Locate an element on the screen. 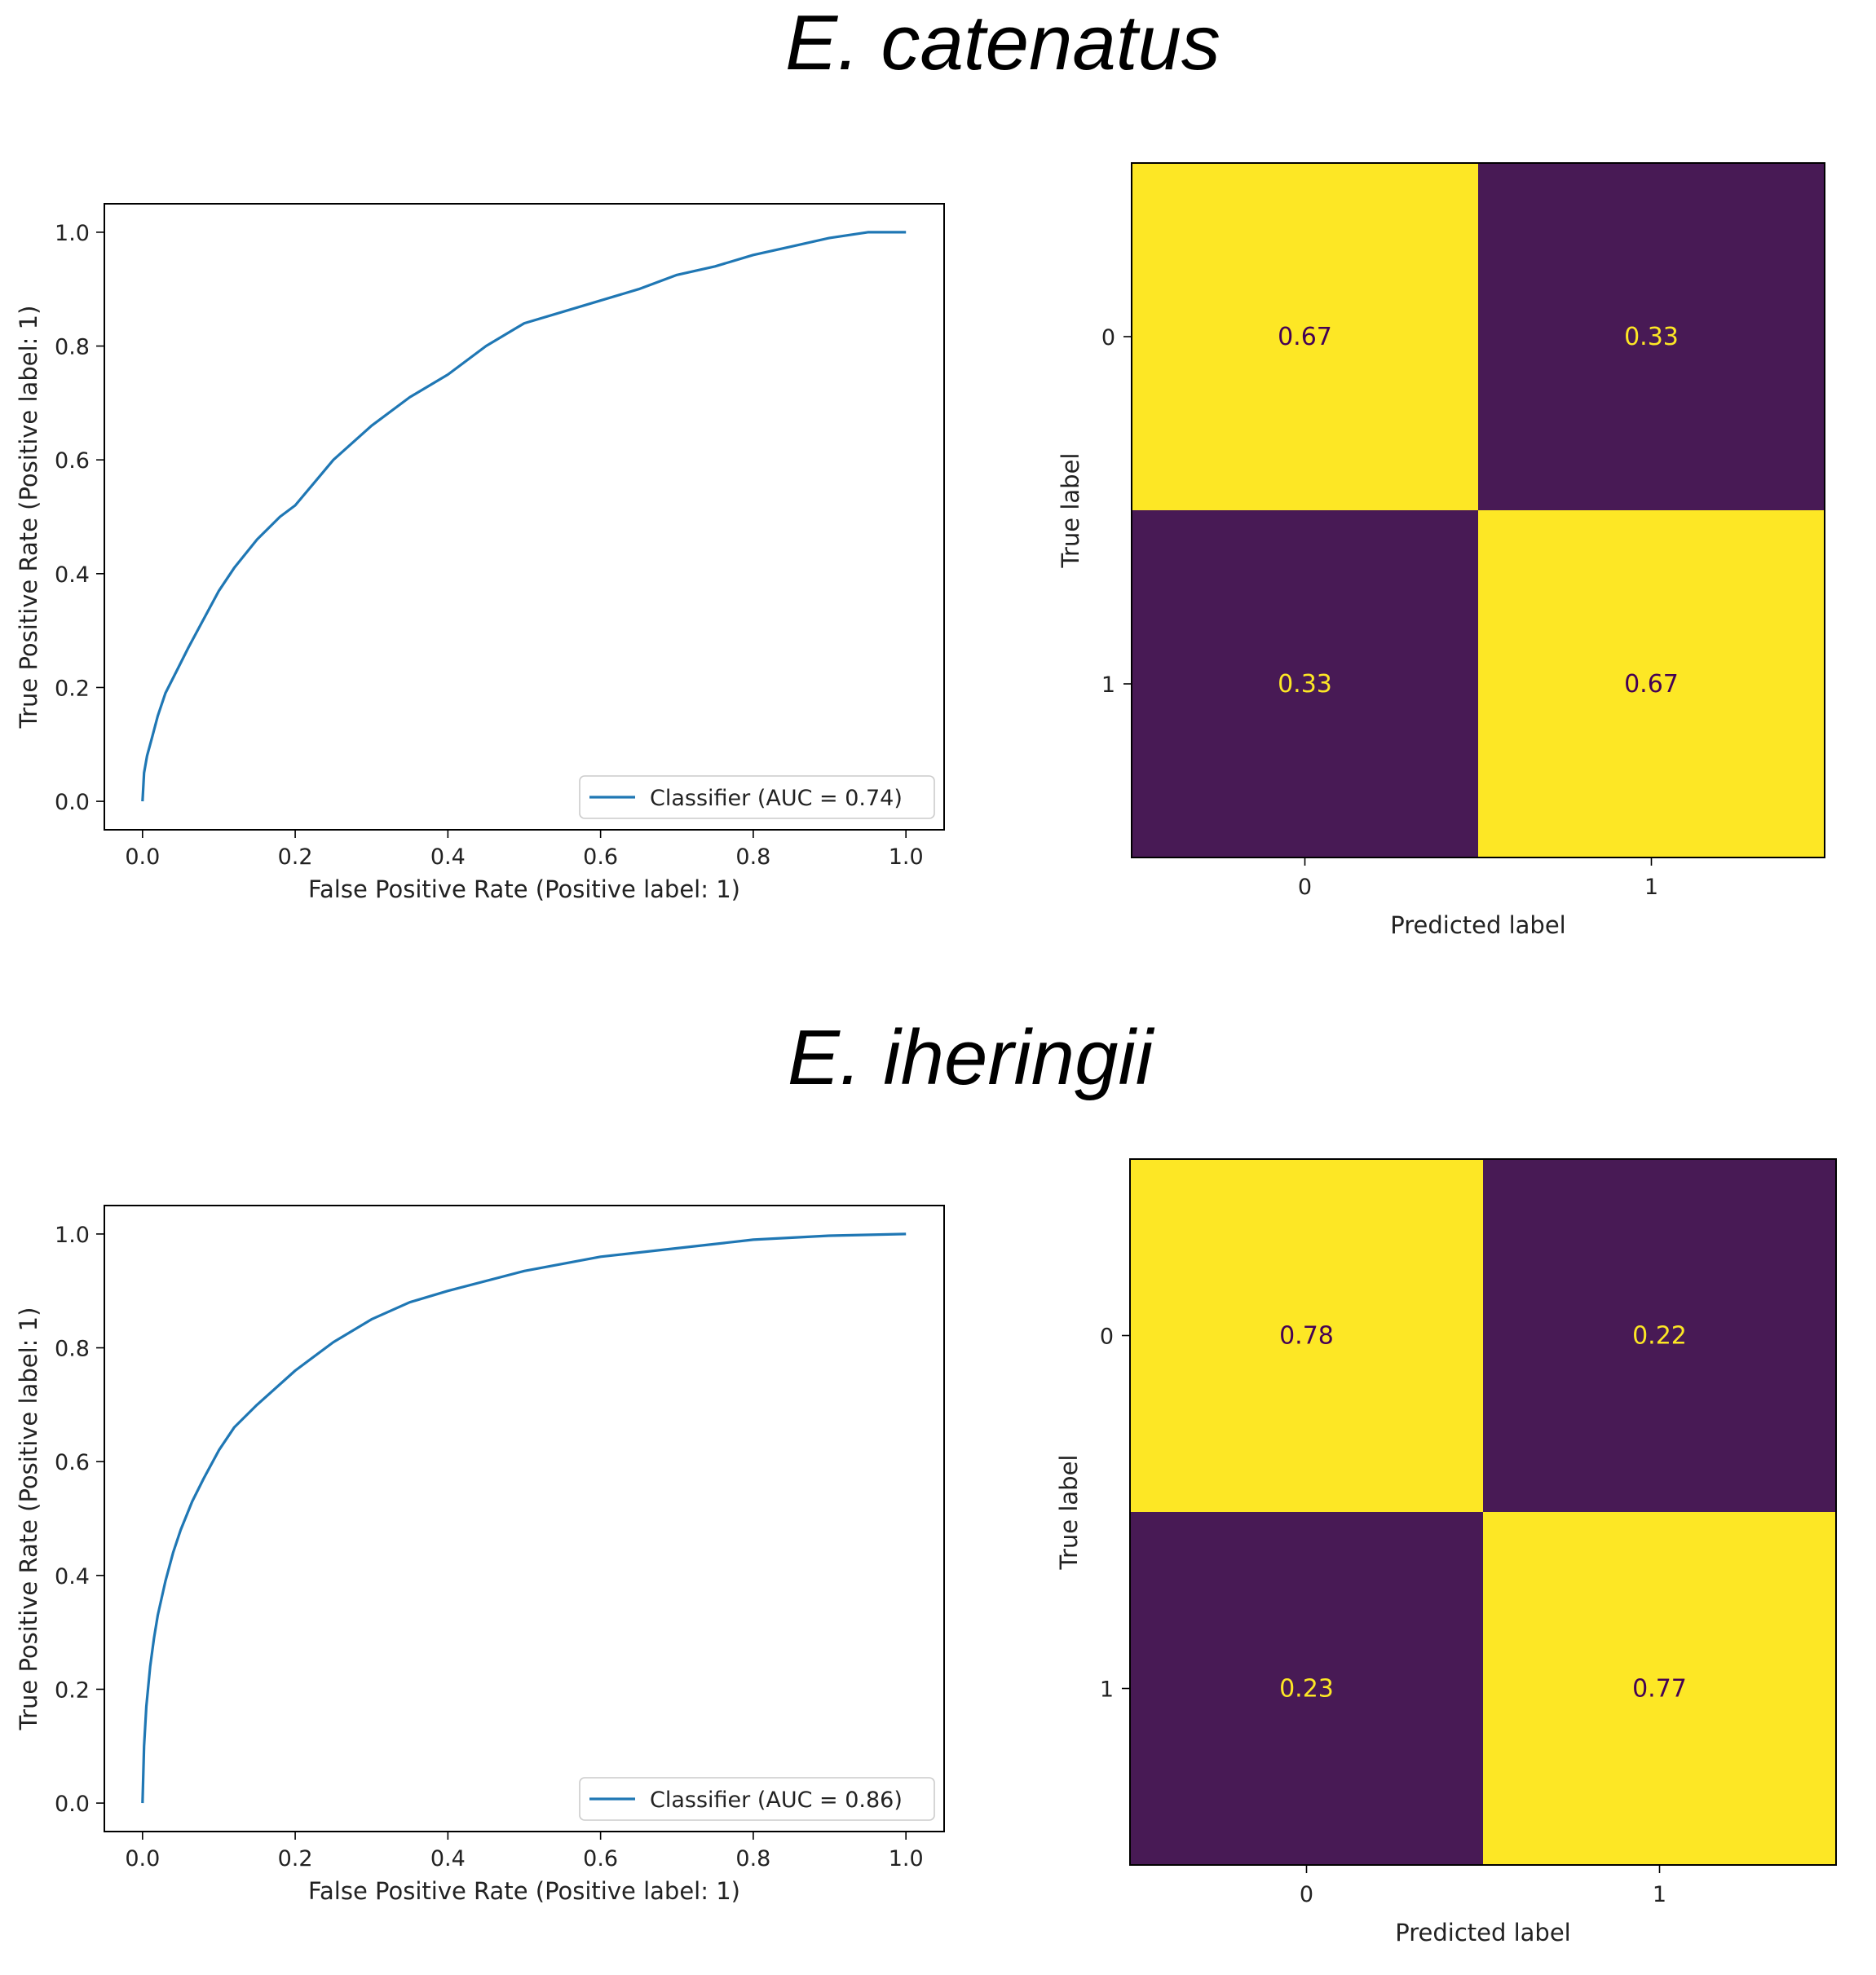  matrix-cell-value: 0.22 is located at coordinates (1659, 1336).